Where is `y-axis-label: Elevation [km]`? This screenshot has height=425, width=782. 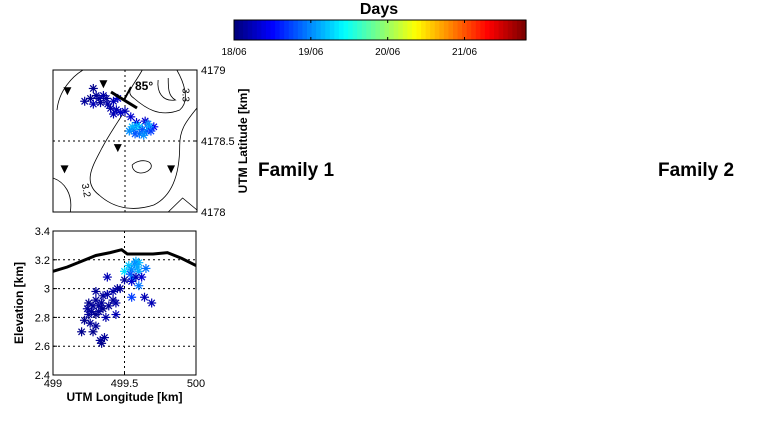
y-axis-label: Elevation [km] is located at coordinates (19, 303).